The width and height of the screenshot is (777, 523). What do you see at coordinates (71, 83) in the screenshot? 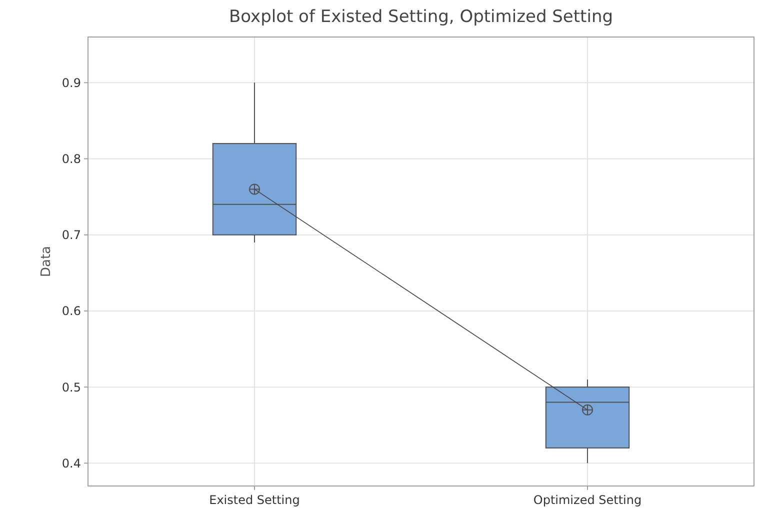
I see `y-tick-label: 0.9` at bounding box center [71, 83].